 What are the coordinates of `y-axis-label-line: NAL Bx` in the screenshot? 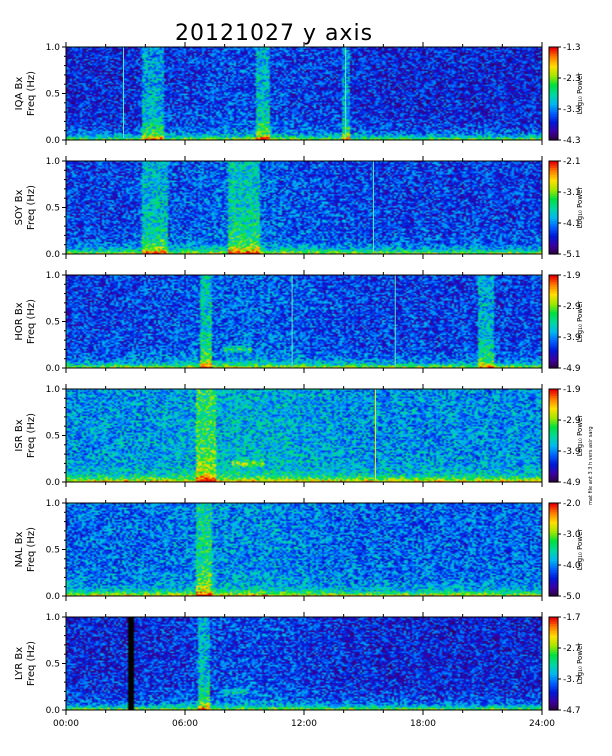 It's located at (19, 549).